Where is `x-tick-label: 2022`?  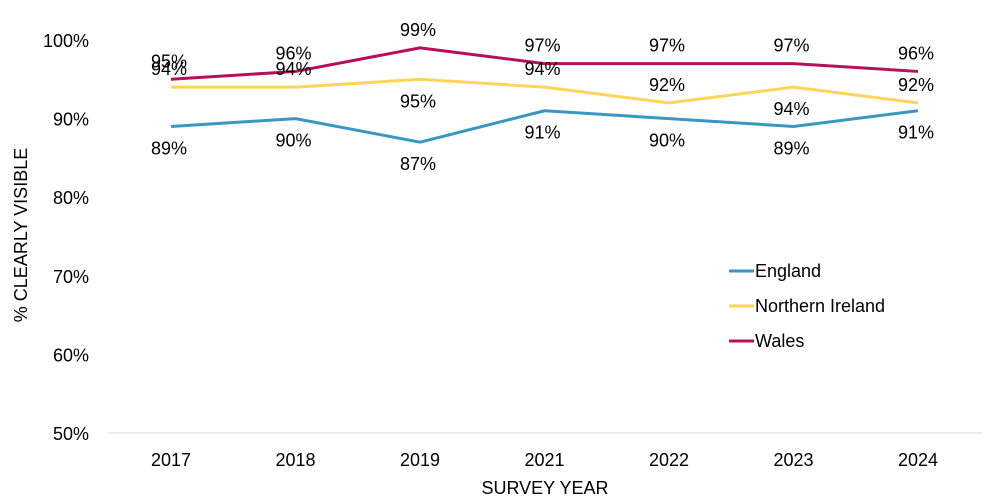
x-tick-label: 2022 is located at coordinates (669, 460).